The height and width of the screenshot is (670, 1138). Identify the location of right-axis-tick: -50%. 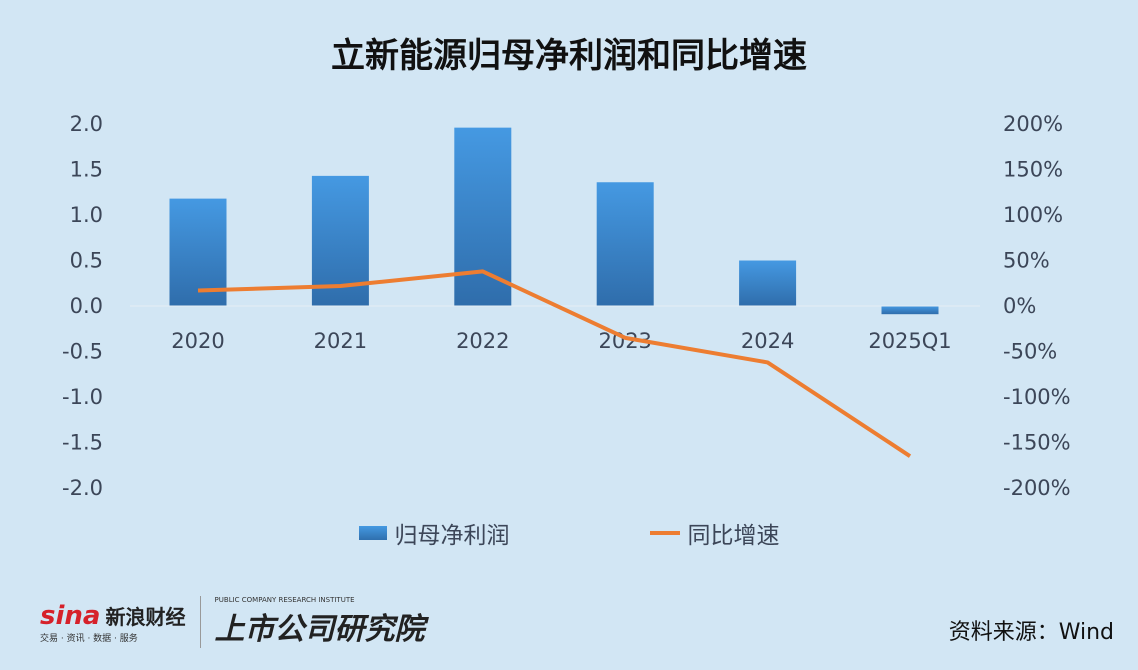
(1030, 352).